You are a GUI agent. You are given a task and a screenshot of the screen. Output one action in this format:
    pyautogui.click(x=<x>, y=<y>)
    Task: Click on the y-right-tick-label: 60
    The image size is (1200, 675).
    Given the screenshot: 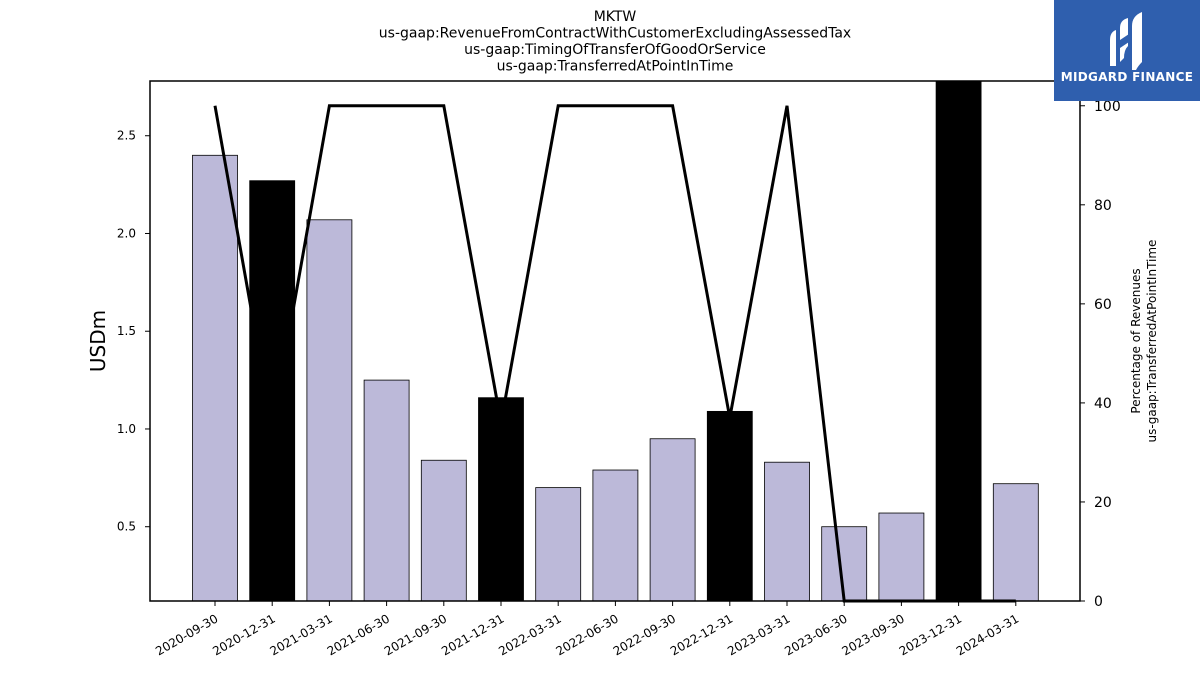 What is the action you would take?
    pyautogui.click(x=1103, y=305)
    